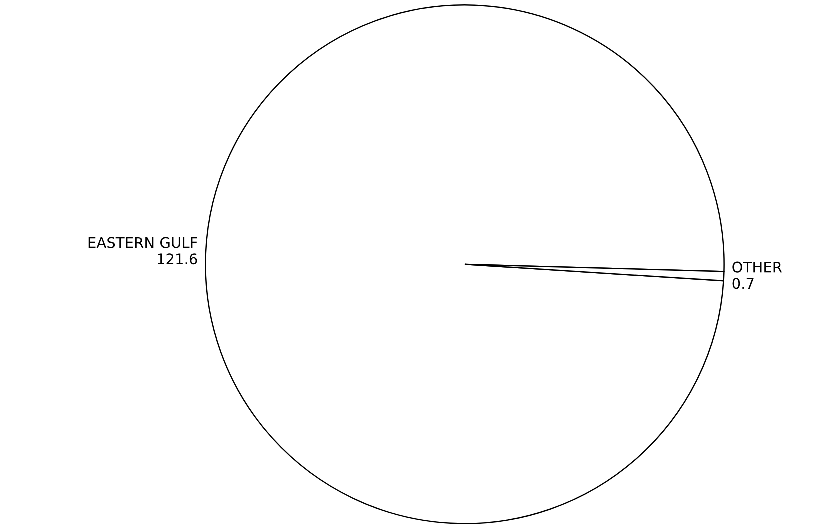  Describe the element at coordinates (757, 267) in the screenshot. I see `slice-label: OTHER` at that location.